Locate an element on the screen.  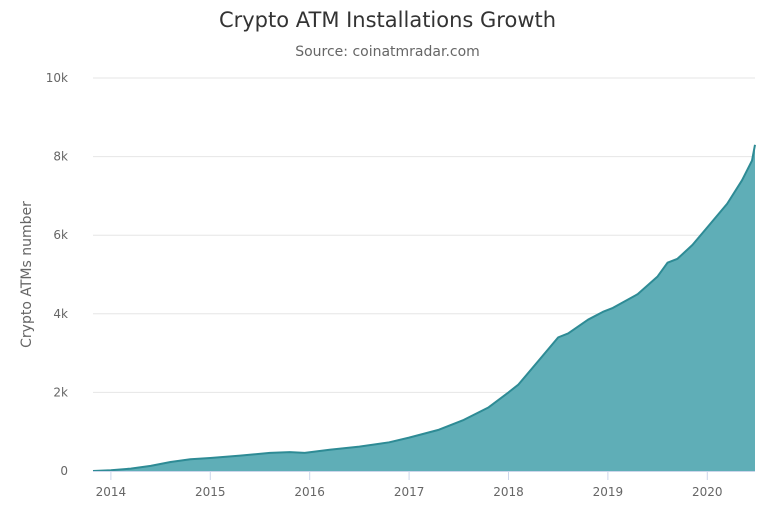
x-tick-label: 2016 is located at coordinates (309, 492).